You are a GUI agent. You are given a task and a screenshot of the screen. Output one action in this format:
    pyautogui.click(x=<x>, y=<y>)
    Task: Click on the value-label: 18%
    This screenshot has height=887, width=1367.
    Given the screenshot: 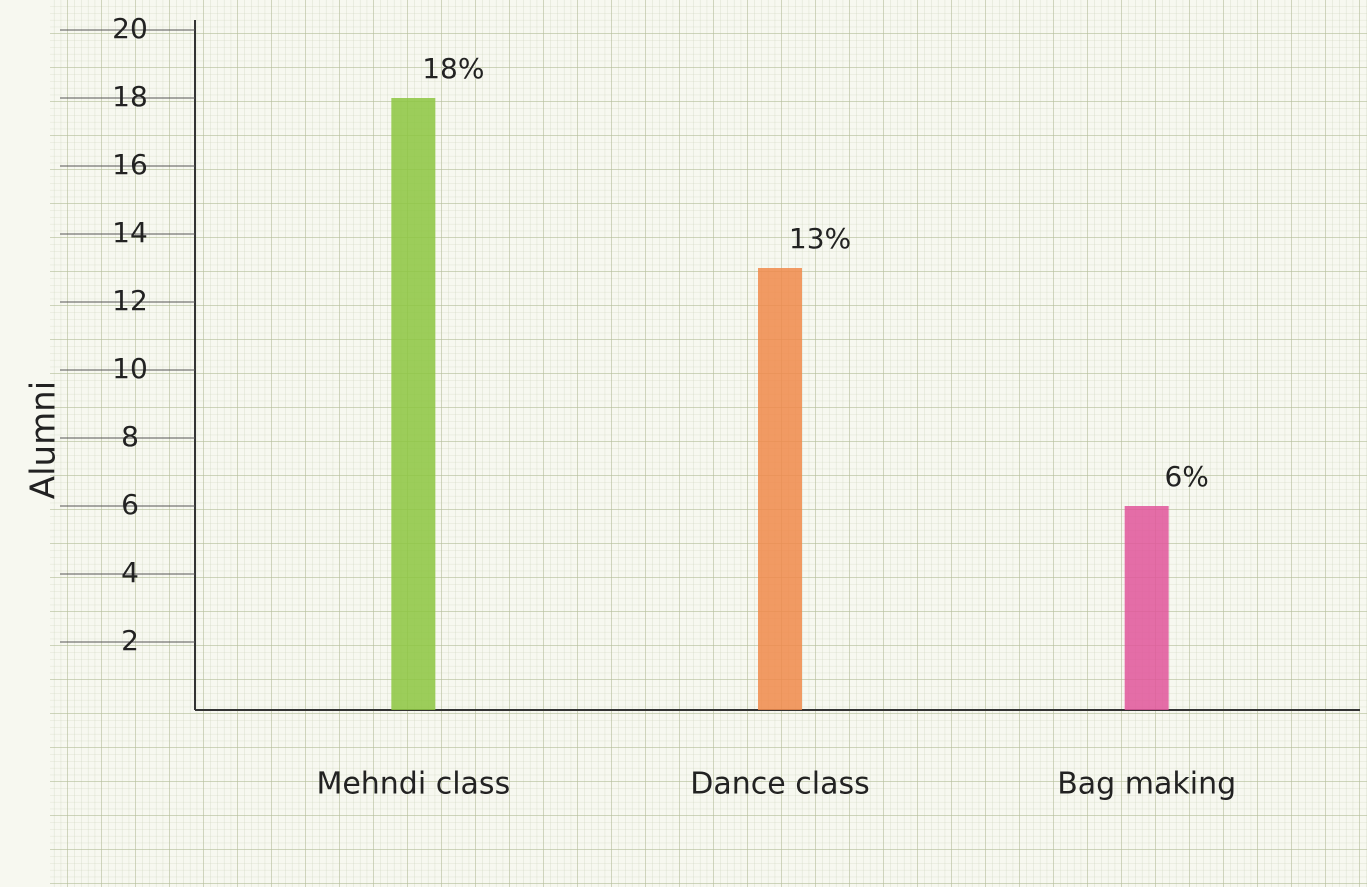 What is the action you would take?
    pyautogui.click(x=453, y=68)
    